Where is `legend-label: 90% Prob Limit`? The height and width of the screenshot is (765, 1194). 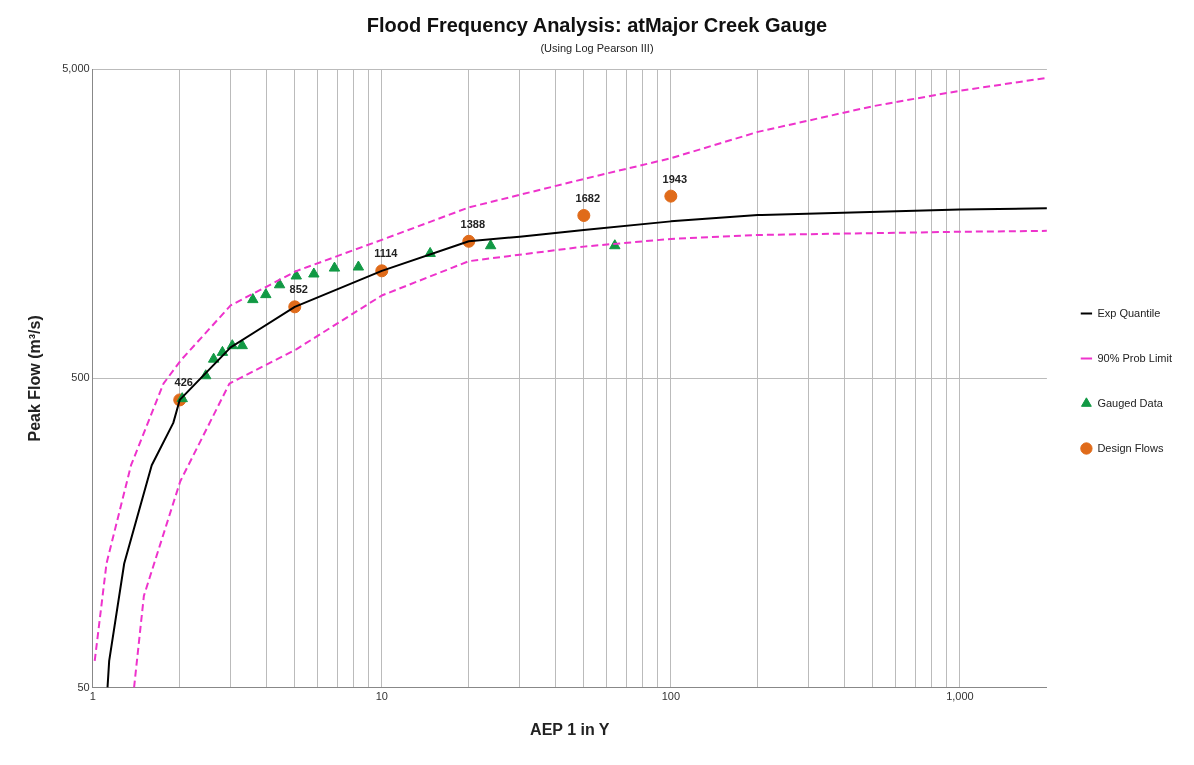
legend-label: 90% Prob Limit is located at coordinates (1135, 357).